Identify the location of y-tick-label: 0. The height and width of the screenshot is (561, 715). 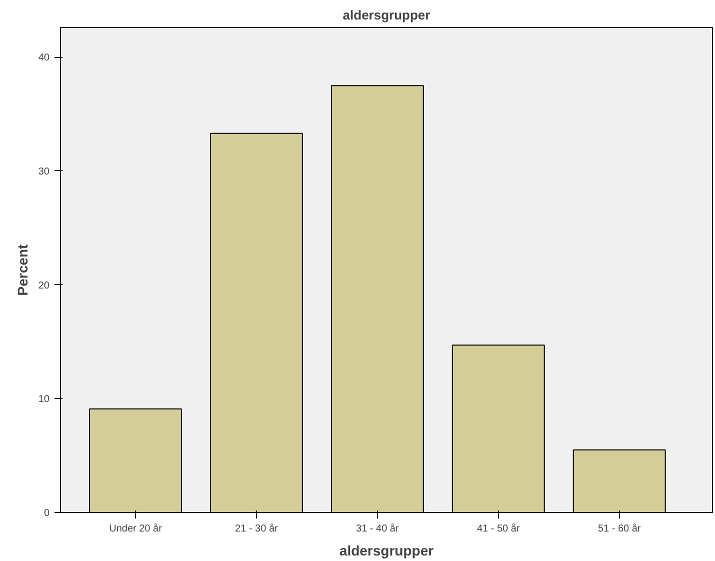
(47, 513).